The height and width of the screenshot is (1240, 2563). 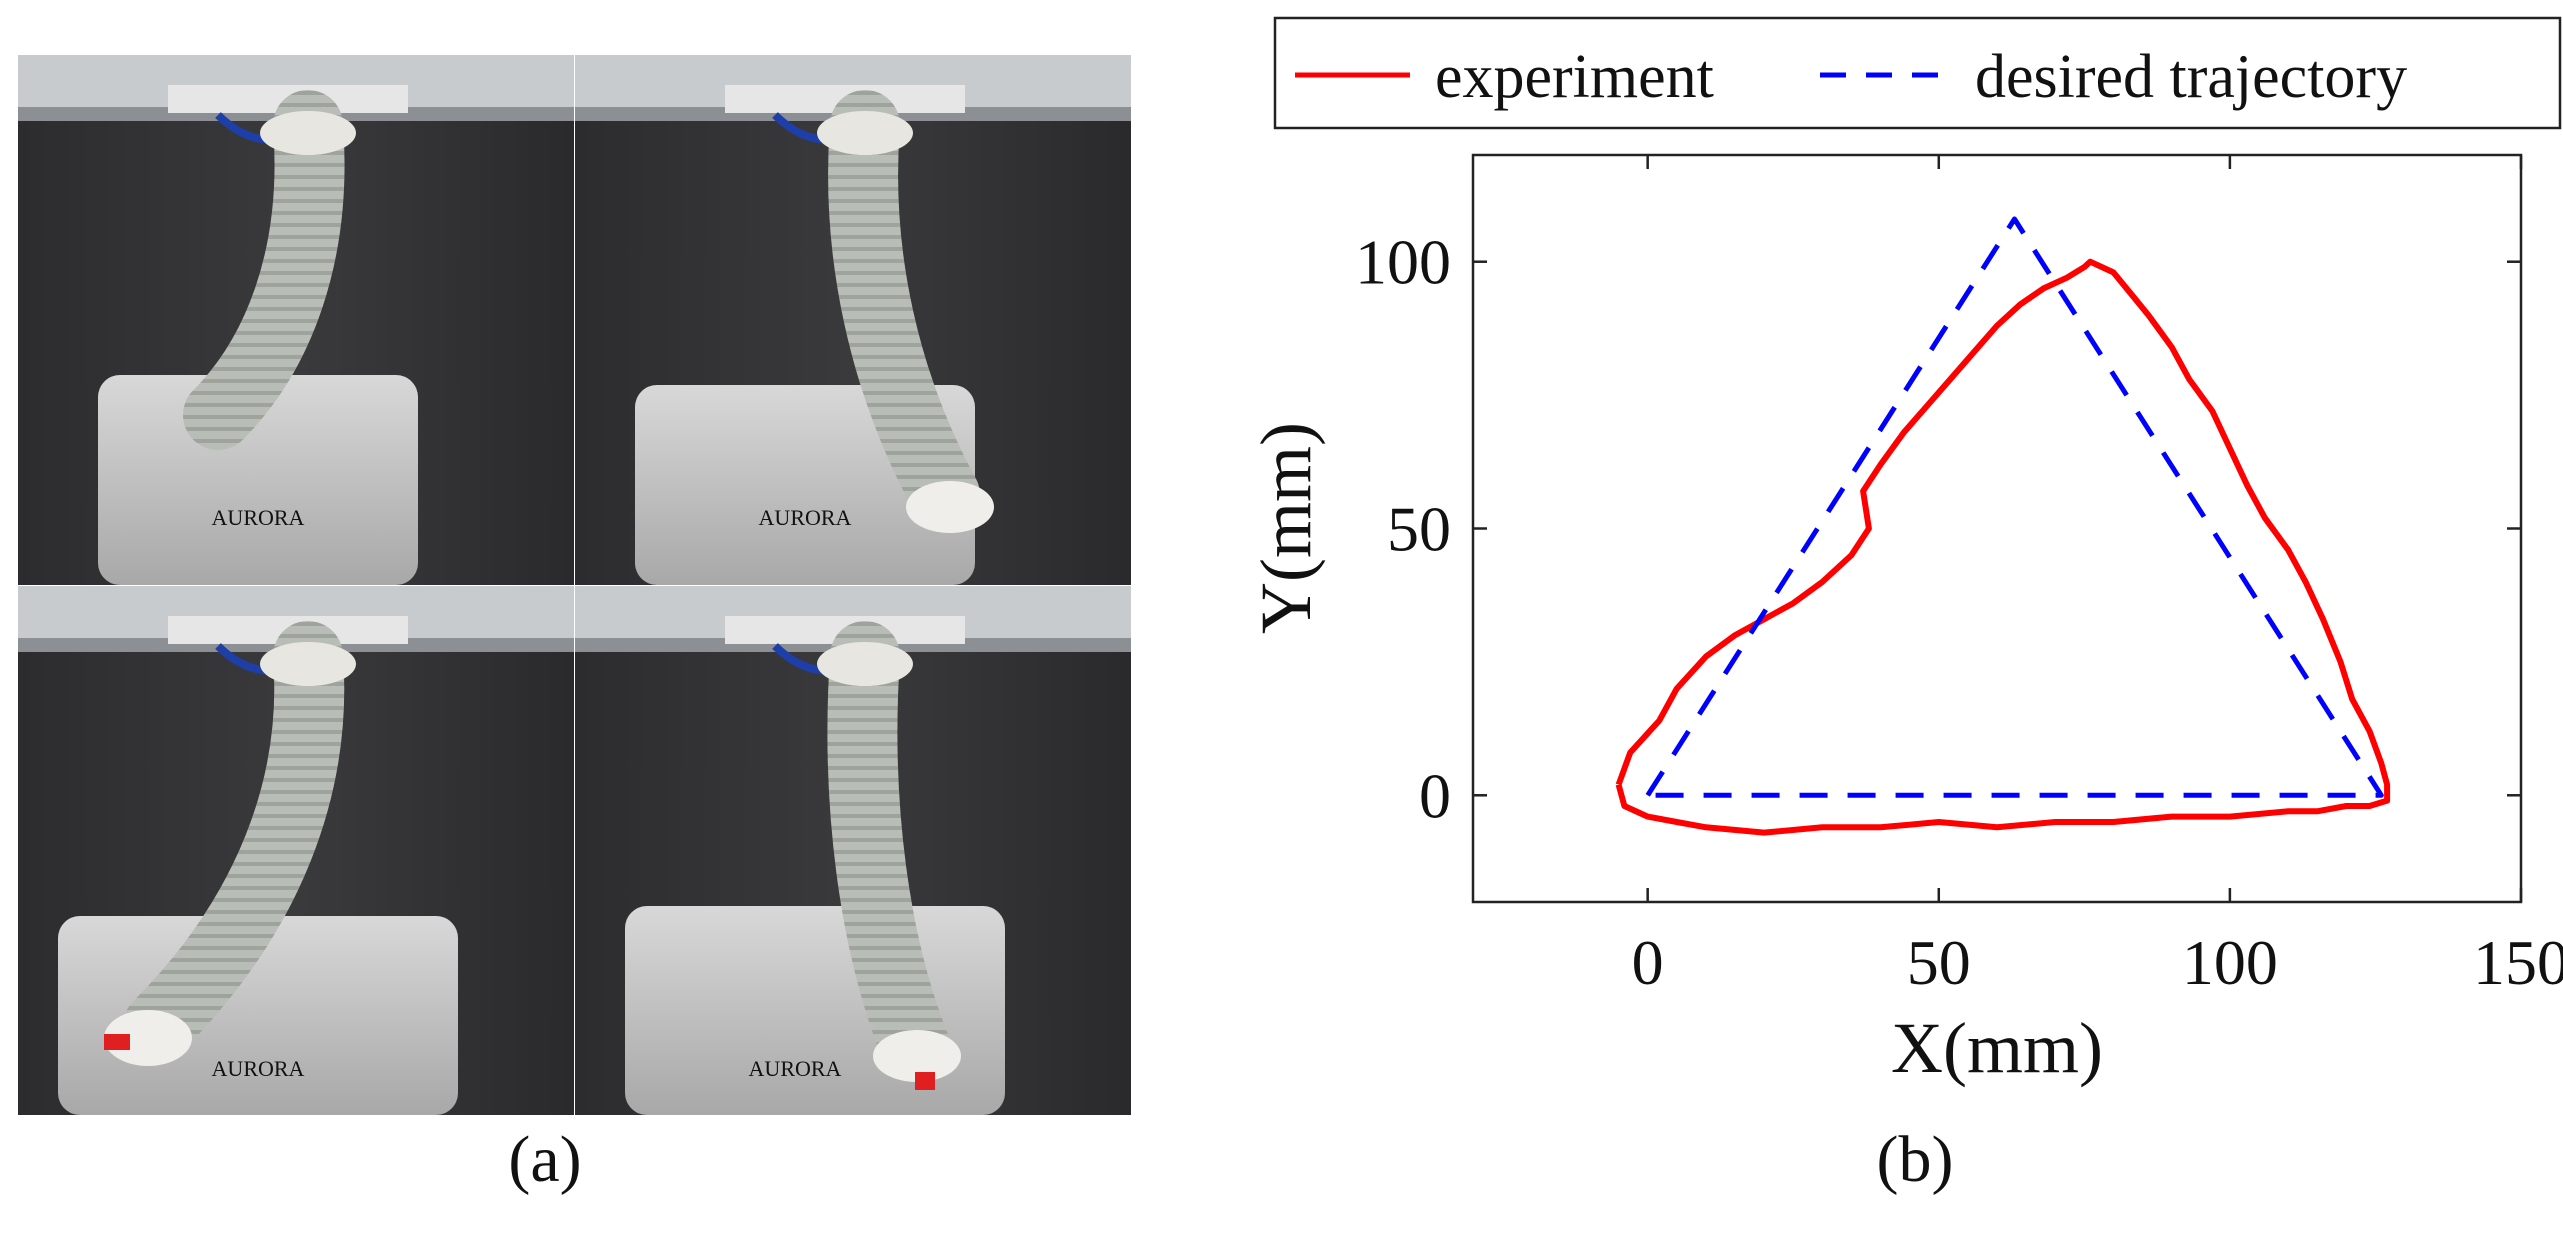 I want to click on caption-a: (a), so click(x=545, y=1159).